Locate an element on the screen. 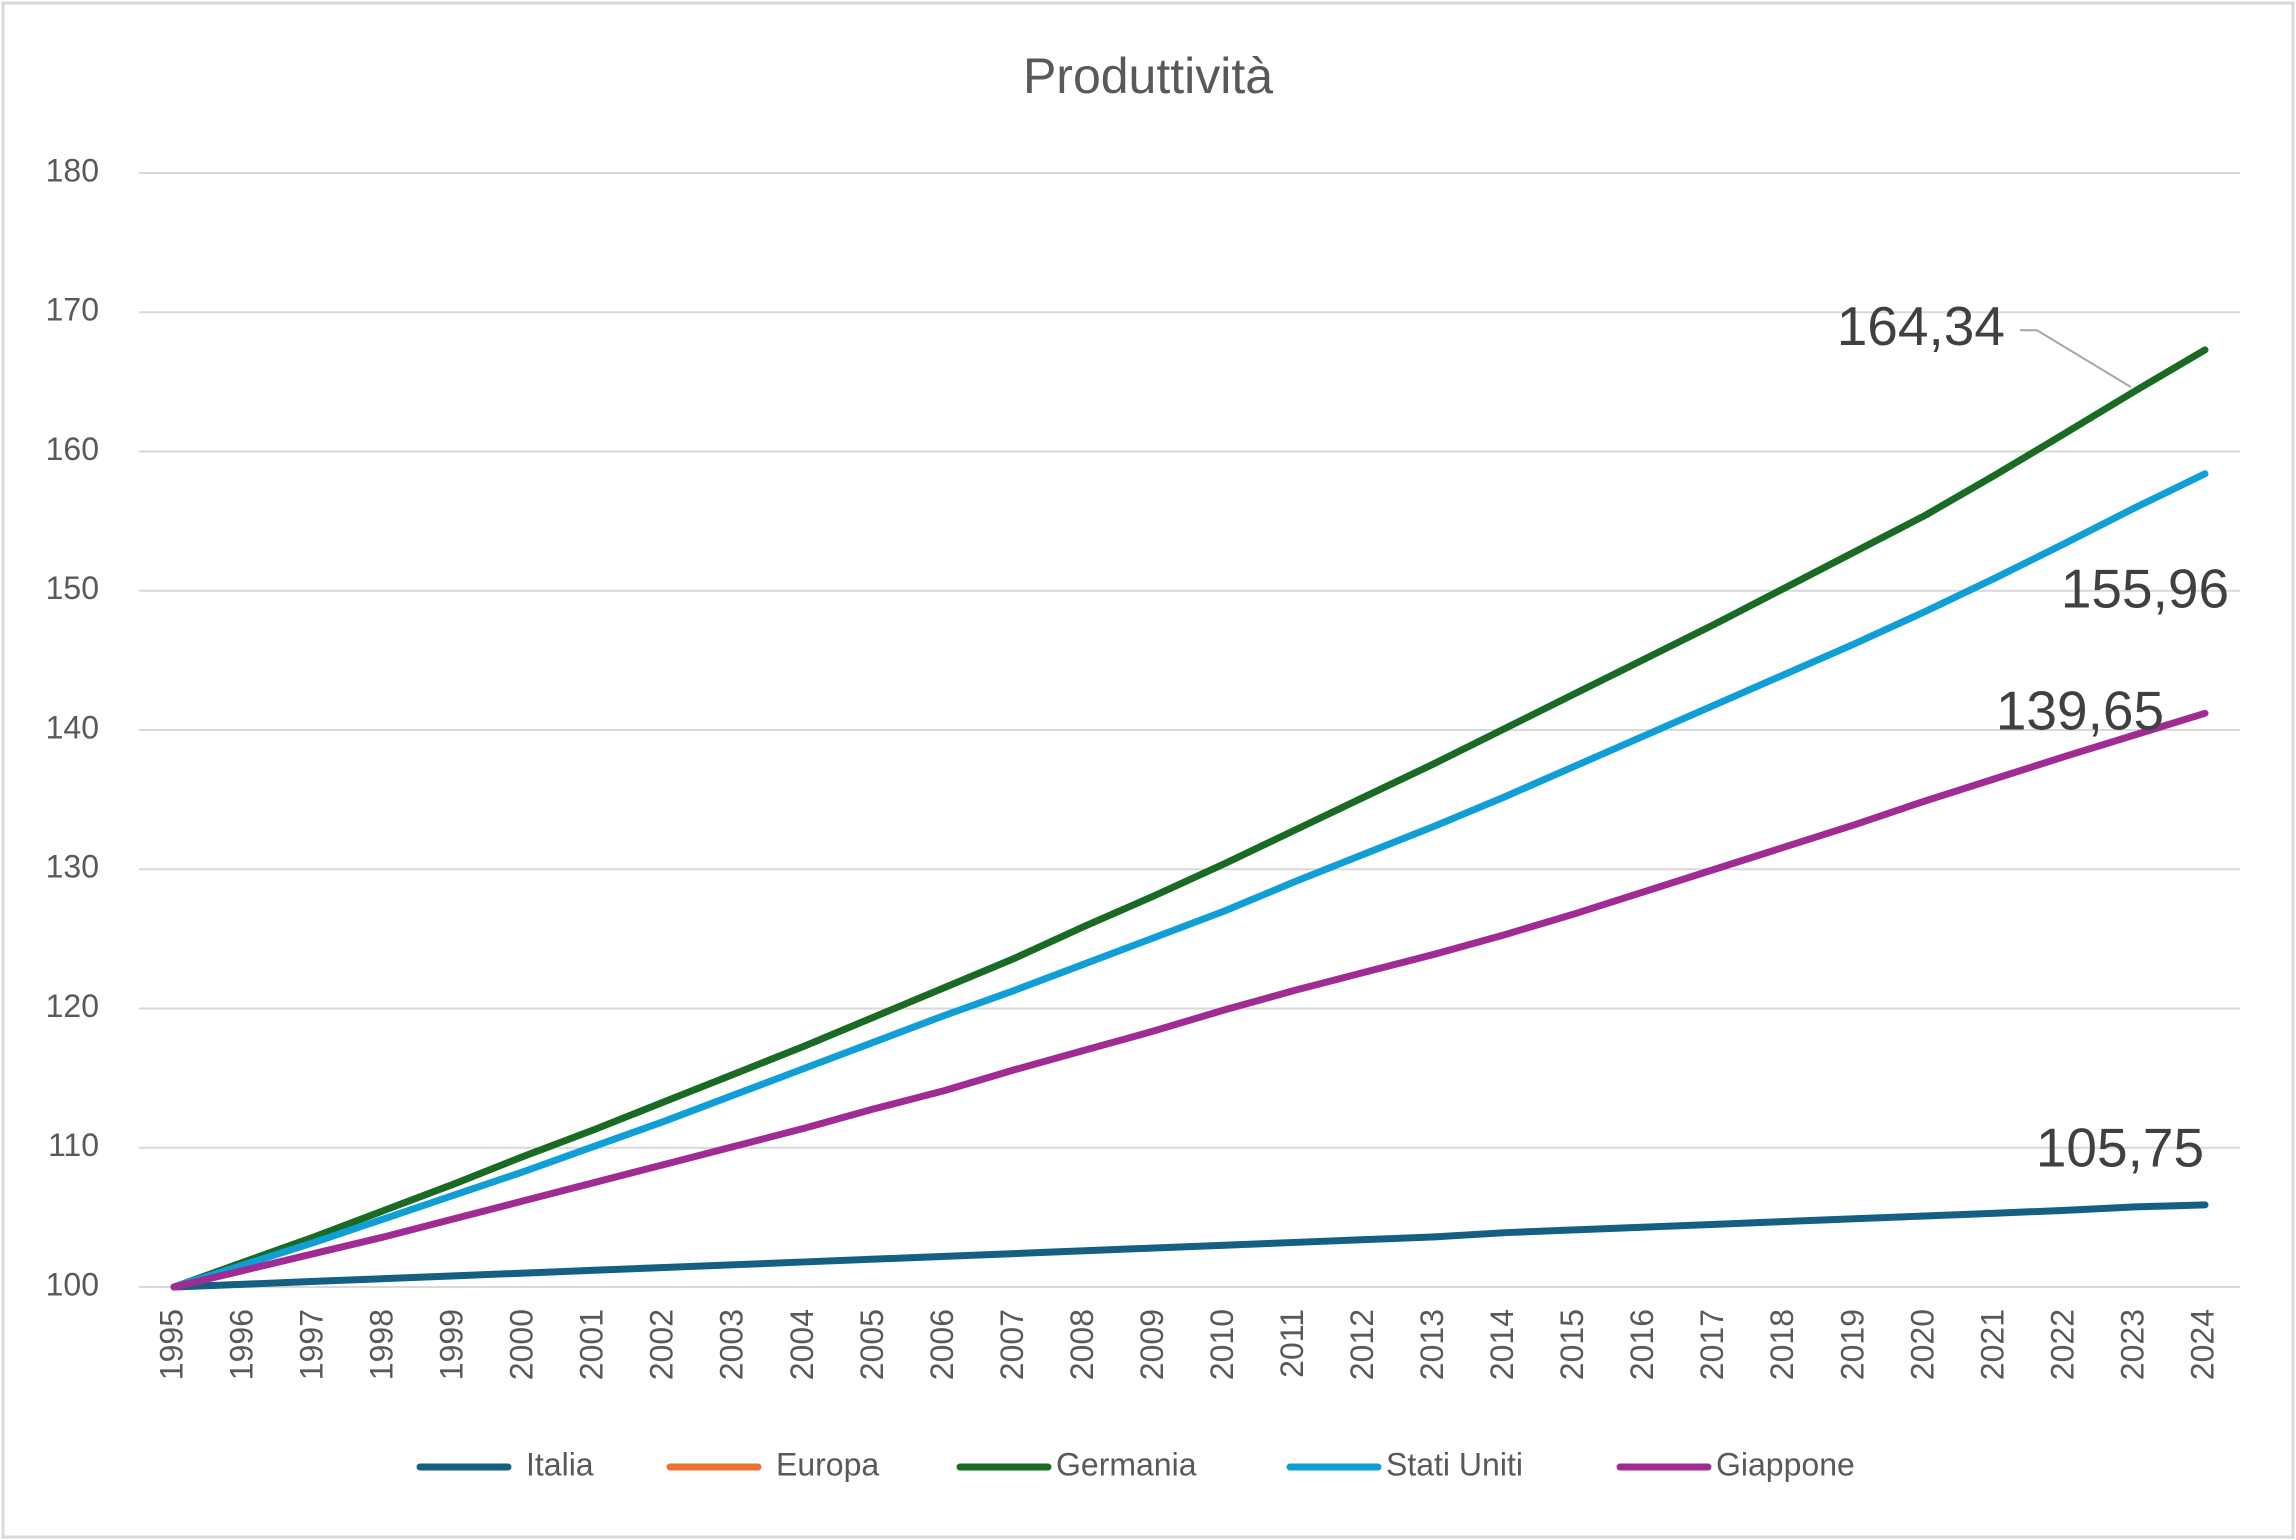 This screenshot has height=1540, width=2296. x-tick-label: 1995 is located at coordinates (171, 1344).